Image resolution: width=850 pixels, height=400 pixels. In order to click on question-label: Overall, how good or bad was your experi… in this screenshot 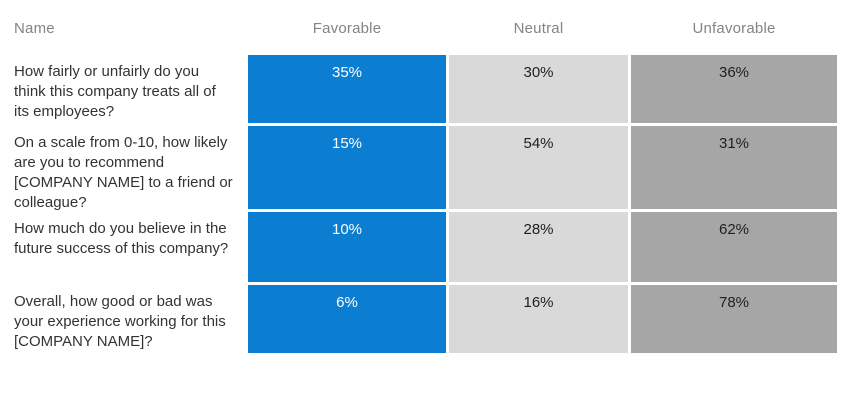, I will do `click(120, 321)`.